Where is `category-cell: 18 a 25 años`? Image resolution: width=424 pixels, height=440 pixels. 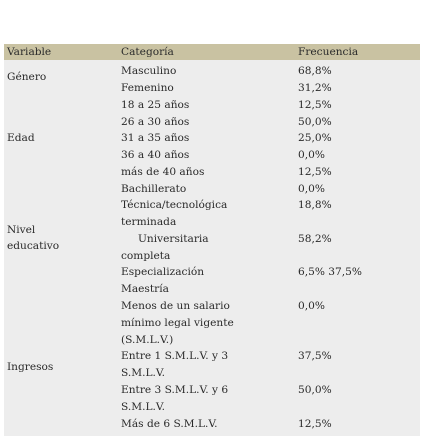
category-cell: 18 a 25 años is located at coordinates (155, 105).